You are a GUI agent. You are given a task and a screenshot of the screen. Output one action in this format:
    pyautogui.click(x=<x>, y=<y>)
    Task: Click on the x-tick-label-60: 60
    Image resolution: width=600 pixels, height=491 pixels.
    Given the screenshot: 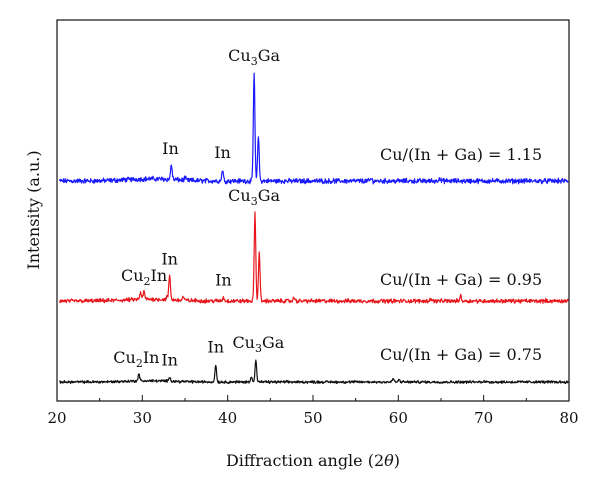 What is the action you would take?
    pyautogui.click(x=398, y=418)
    